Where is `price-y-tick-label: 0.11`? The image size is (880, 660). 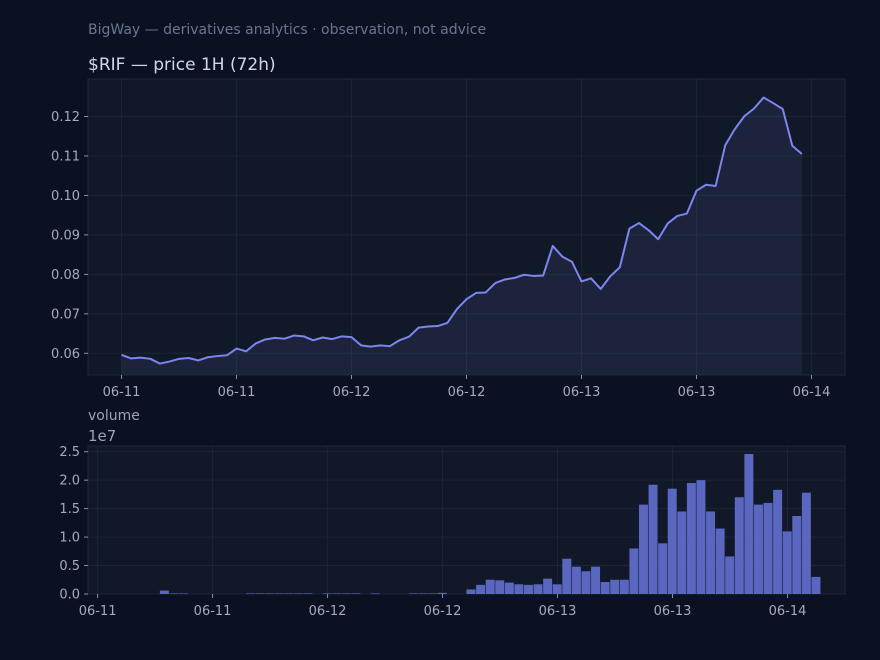 price-y-tick-label: 0.11 is located at coordinates (65, 156).